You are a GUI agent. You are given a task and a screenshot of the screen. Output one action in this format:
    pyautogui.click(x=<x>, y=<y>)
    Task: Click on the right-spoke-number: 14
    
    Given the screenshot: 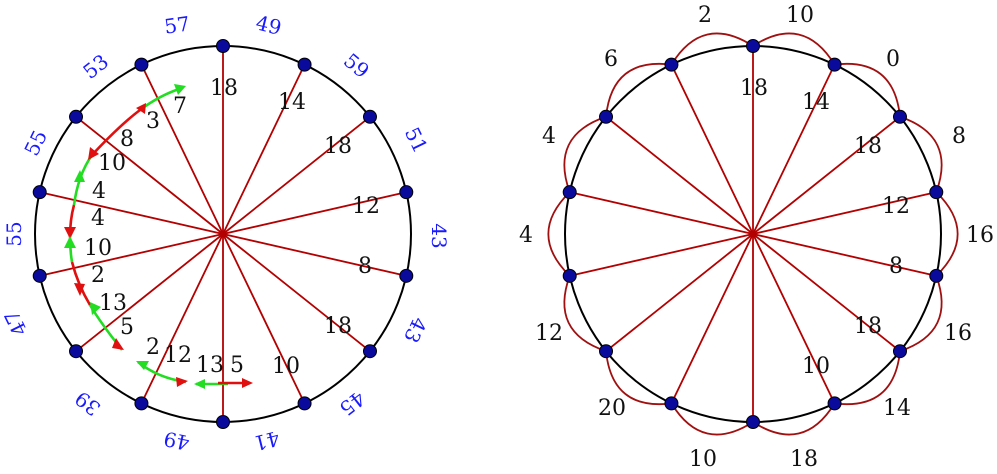 What is the action you would take?
    pyautogui.click(x=816, y=102)
    